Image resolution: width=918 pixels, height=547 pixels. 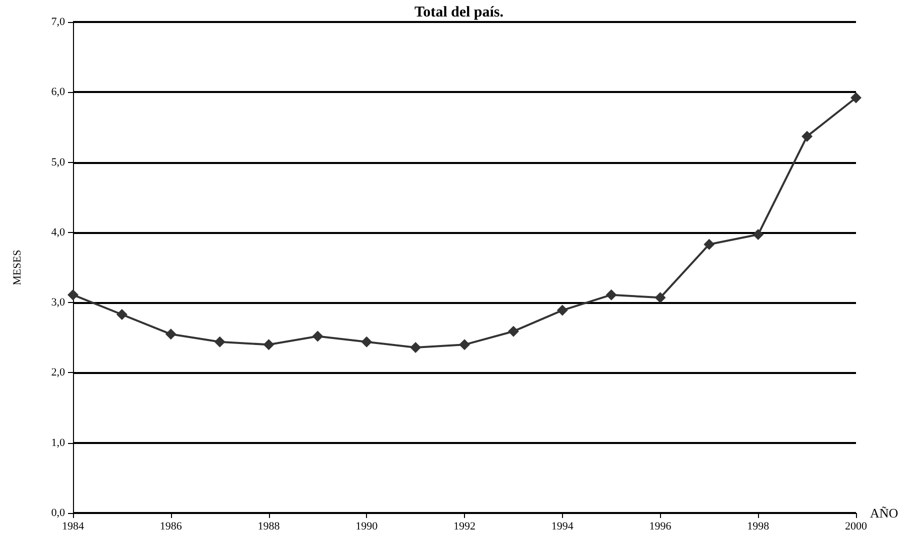 What do you see at coordinates (171, 526) in the screenshot?
I see `x-tick-label: 1986` at bounding box center [171, 526].